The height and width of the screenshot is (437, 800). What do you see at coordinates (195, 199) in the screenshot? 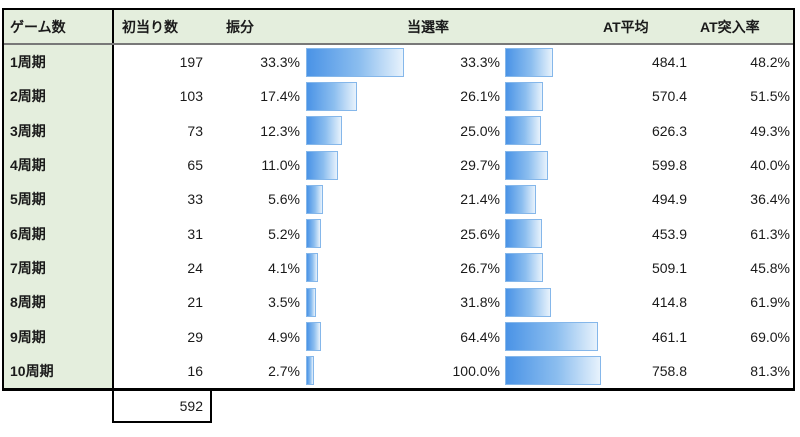
I see `first-hit-count: 33` at bounding box center [195, 199].